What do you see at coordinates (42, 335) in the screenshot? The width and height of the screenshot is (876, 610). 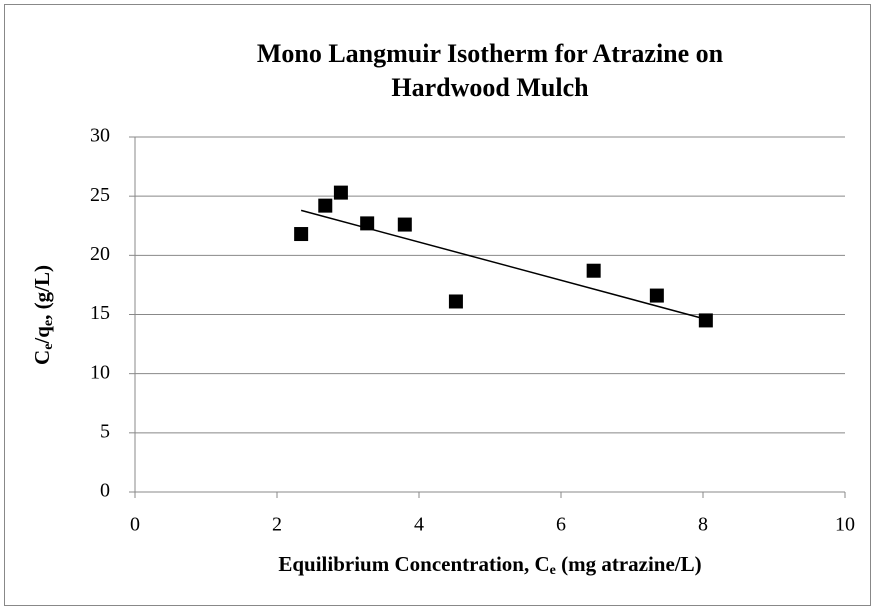 I see `label-part: /q` at bounding box center [42, 335].